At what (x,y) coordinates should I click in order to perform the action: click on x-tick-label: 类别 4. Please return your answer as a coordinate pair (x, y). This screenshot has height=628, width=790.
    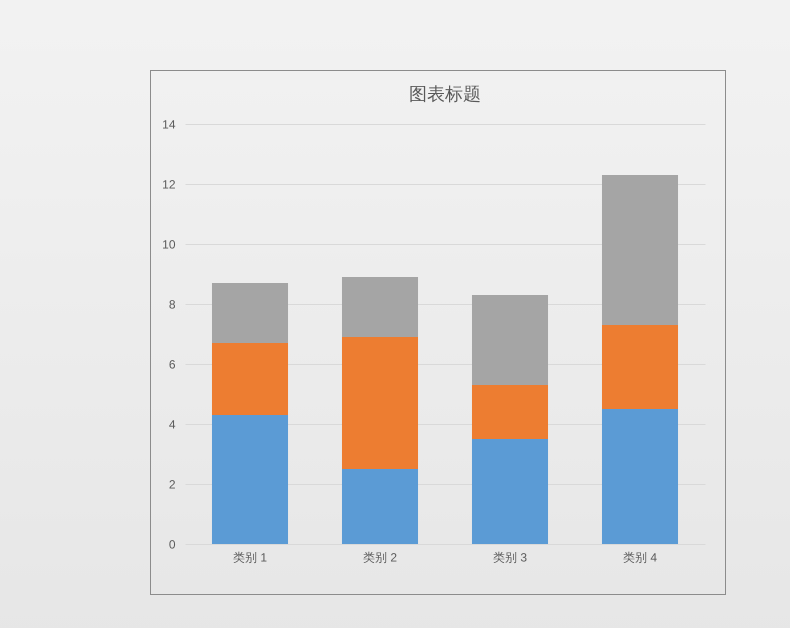
    Looking at the image, I should click on (640, 557).